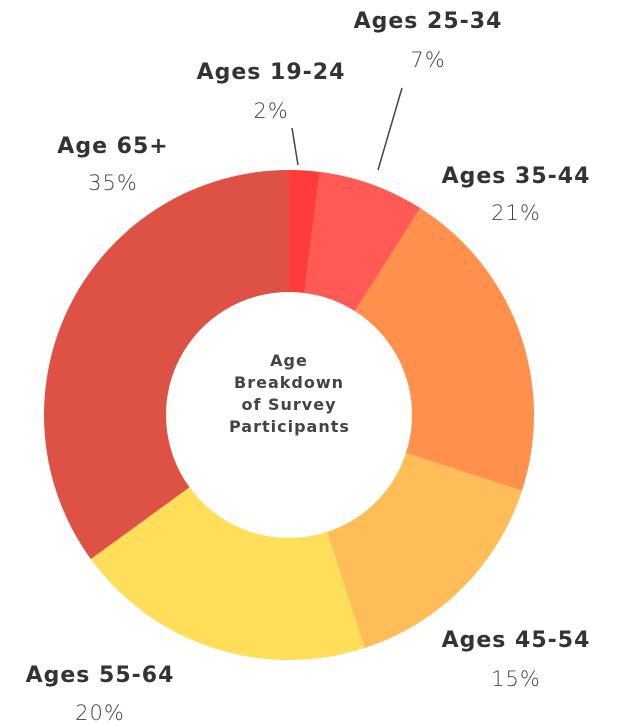 The height and width of the screenshot is (724, 618). Describe the element at coordinates (428, 21) in the screenshot. I see `slice-label: Ages 25-34` at that location.